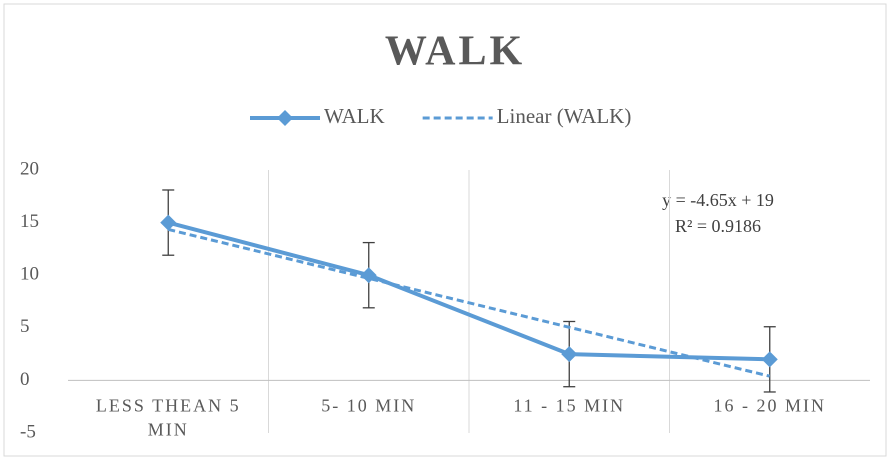 Image resolution: width=891 pixels, height=460 pixels. What do you see at coordinates (285, 118) in the screenshot?
I see `legend-marker` at bounding box center [285, 118].